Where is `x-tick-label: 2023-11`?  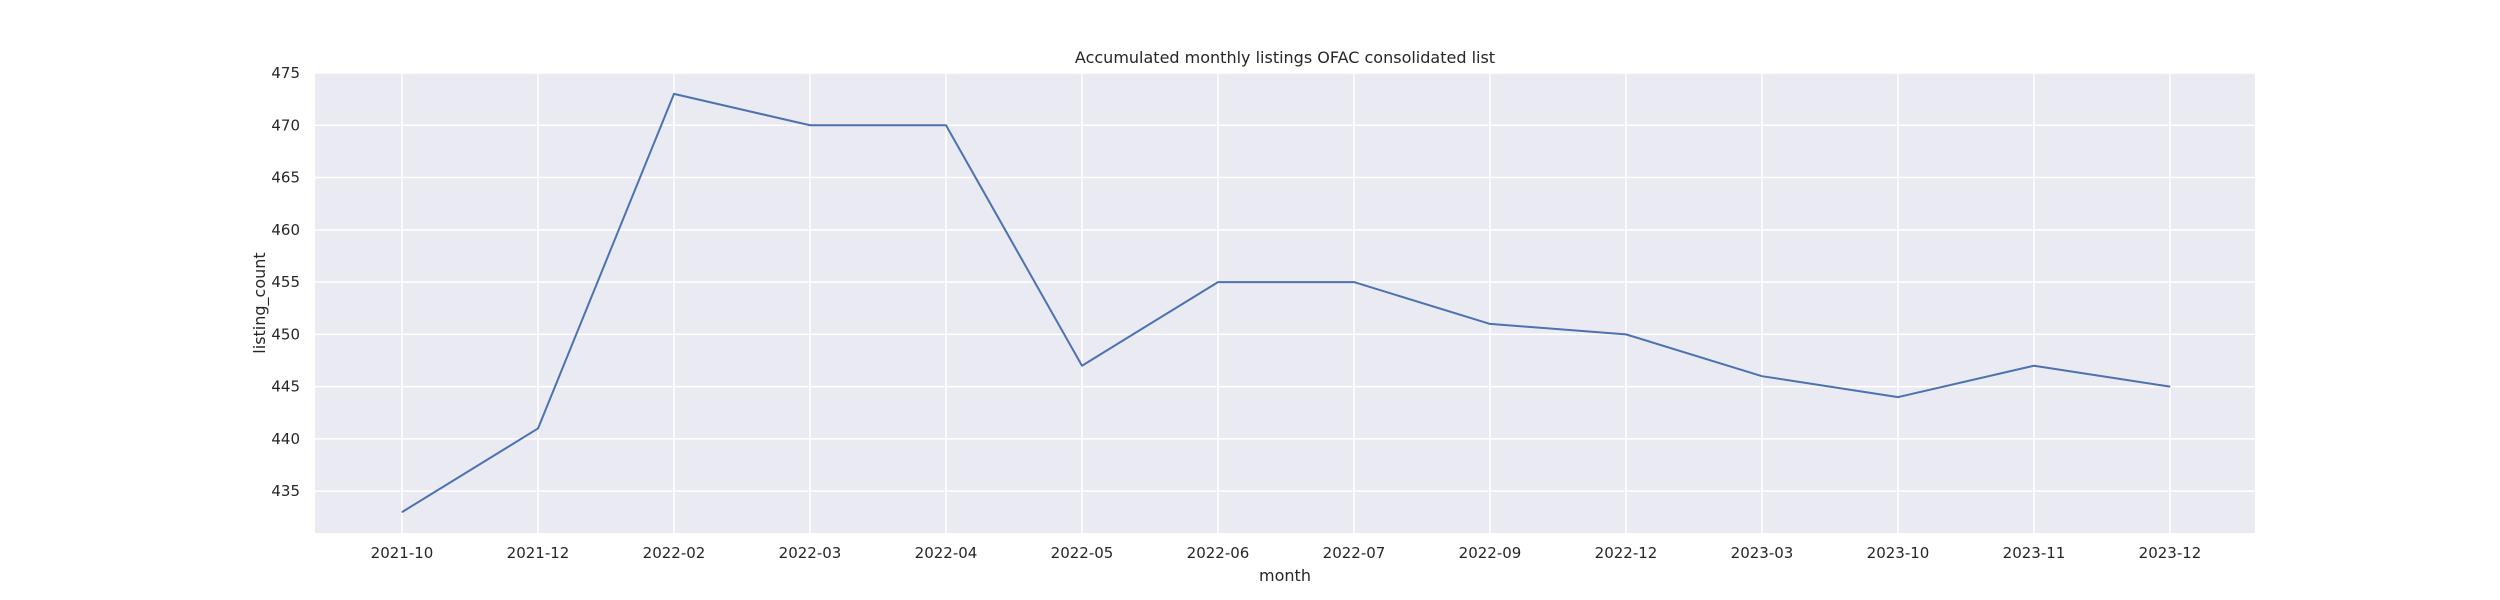 x-tick-label: 2023-11 is located at coordinates (2034, 553).